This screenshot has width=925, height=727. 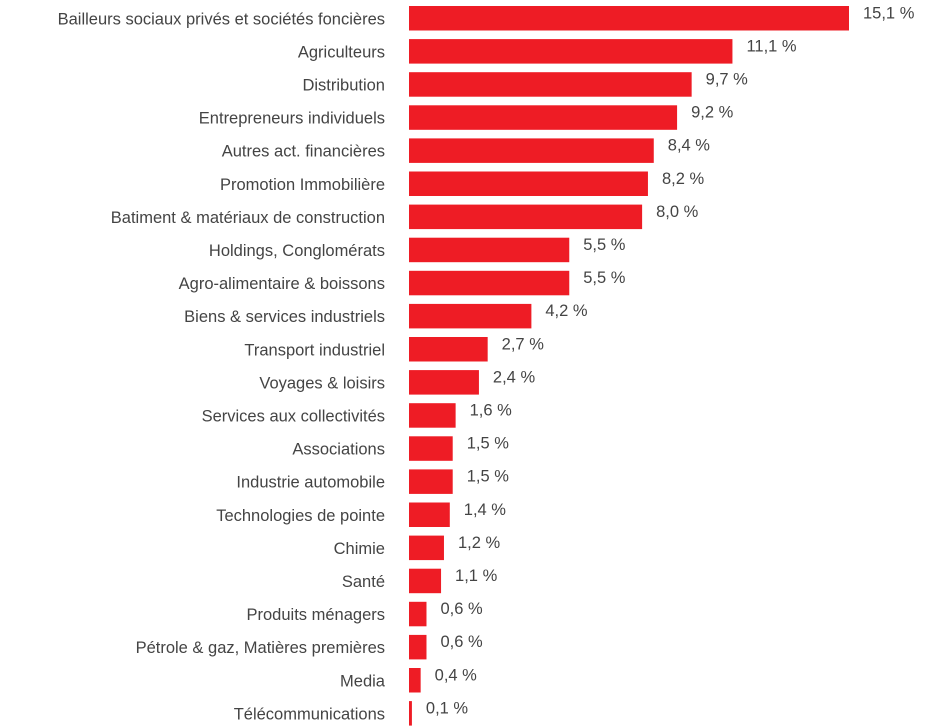 I want to click on category-label: Santé, so click(x=363, y=582).